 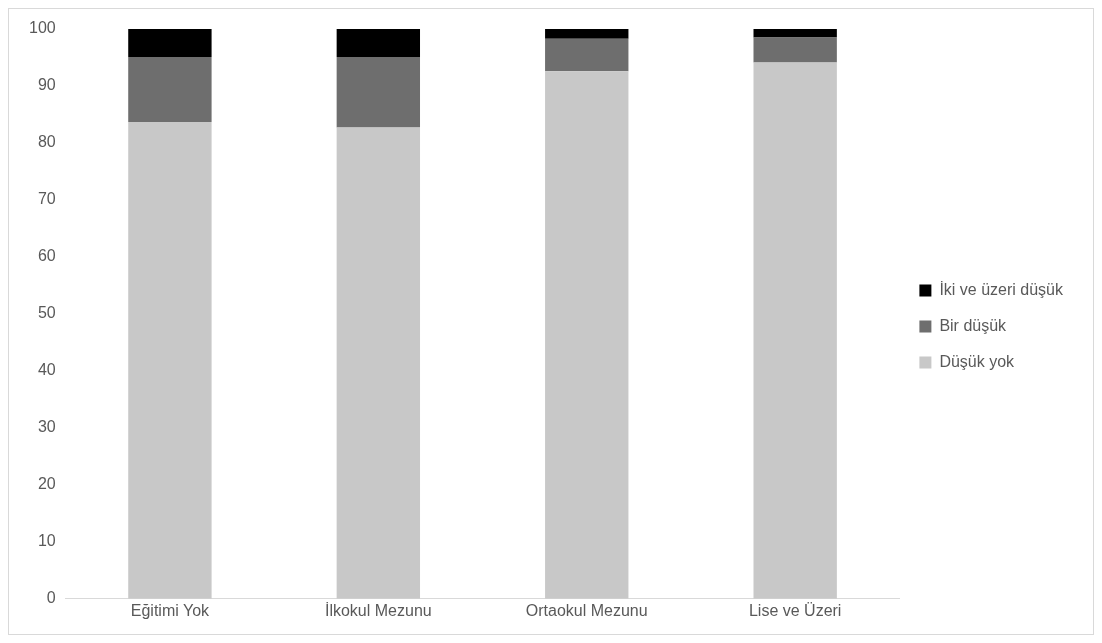 I want to click on y-tick-label: 20, so click(x=46, y=484).